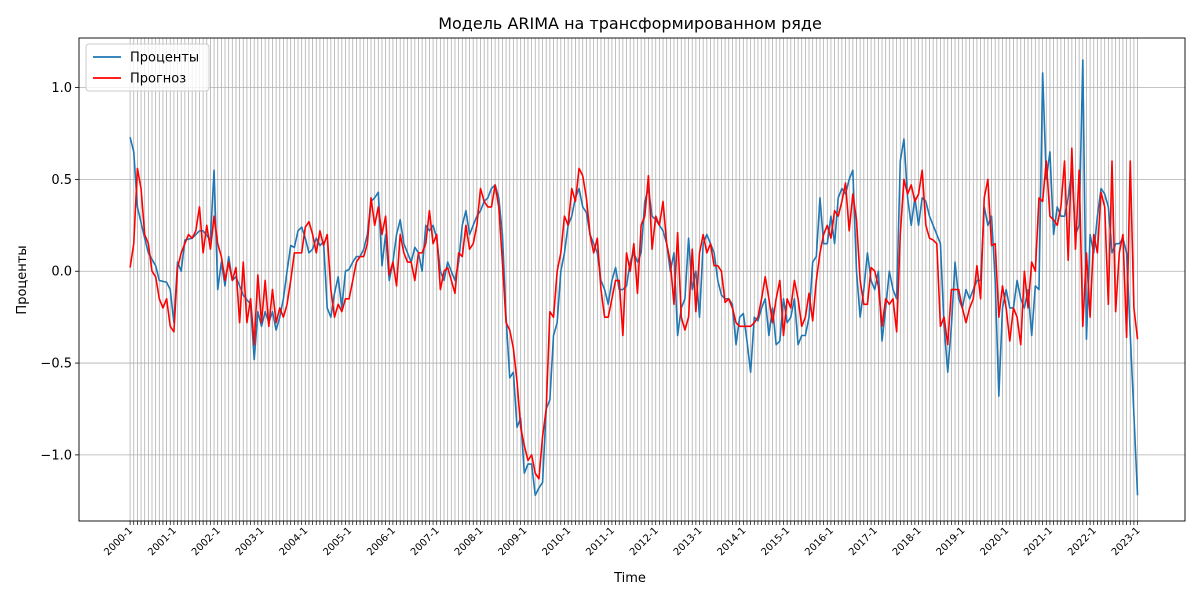 This screenshot has width=1200, height=600. What do you see at coordinates (61, 88) in the screenshot?
I see `y-tick-label: 1.0` at bounding box center [61, 88].